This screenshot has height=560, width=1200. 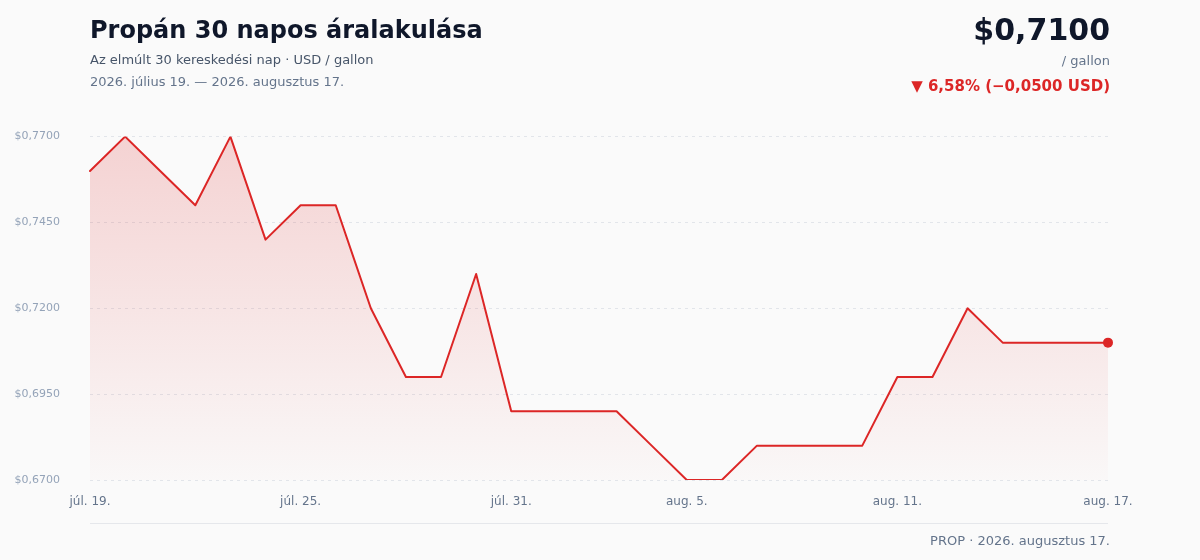 What do you see at coordinates (286, 30) in the screenshot?
I see `chart-title: Propán 30 napos áralakulása` at bounding box center [286, 30].